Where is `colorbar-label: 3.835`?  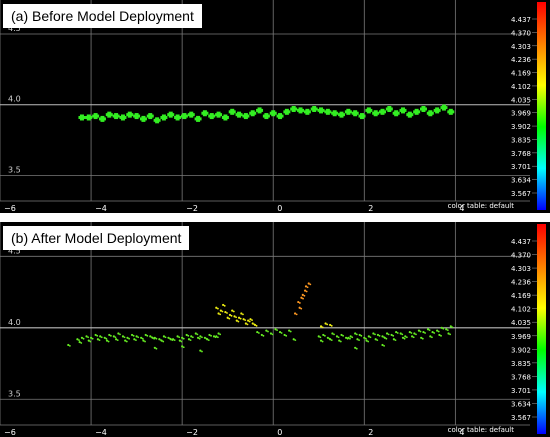
colorbar-label: 3.835 is located at coordinates (521, 364).